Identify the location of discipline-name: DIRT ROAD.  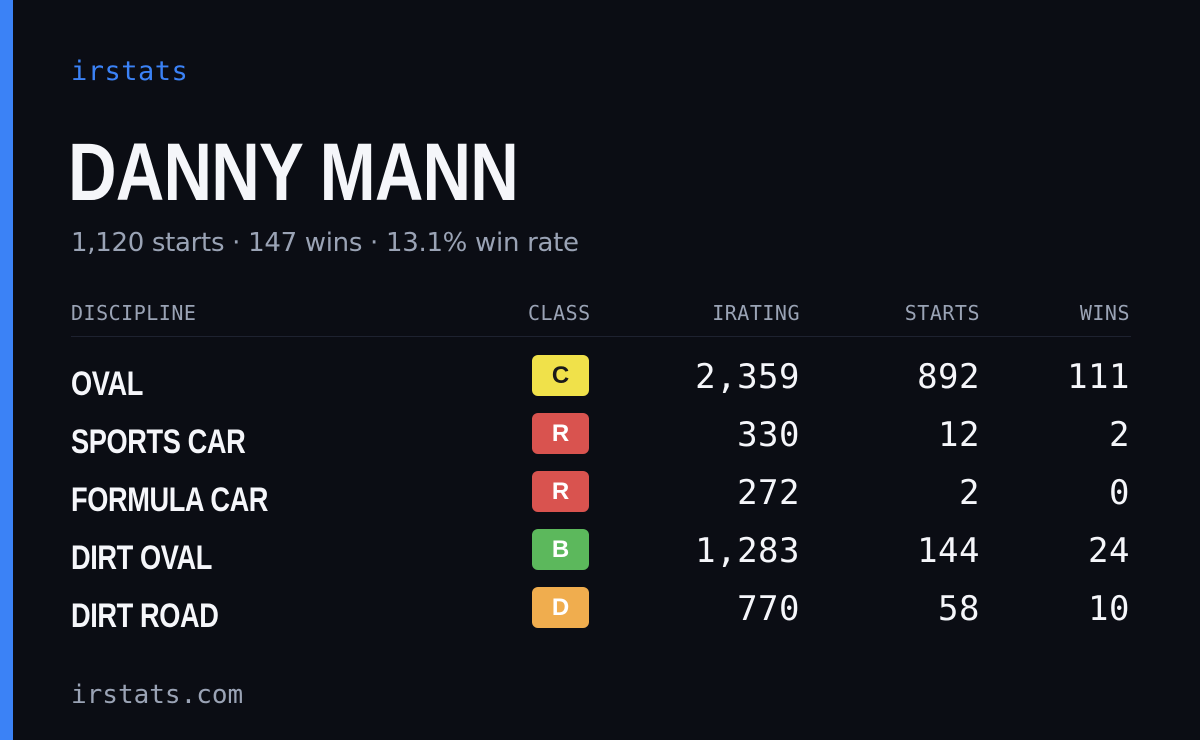
(145, 616).